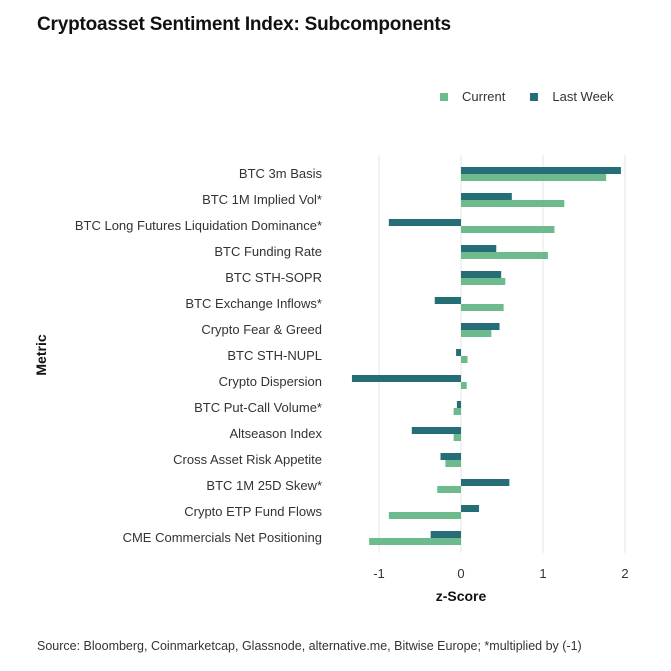 This screenshot has width=671, height=671. I want to click on category-label: Crypto ETP Fund Flows, so click(253, 511).